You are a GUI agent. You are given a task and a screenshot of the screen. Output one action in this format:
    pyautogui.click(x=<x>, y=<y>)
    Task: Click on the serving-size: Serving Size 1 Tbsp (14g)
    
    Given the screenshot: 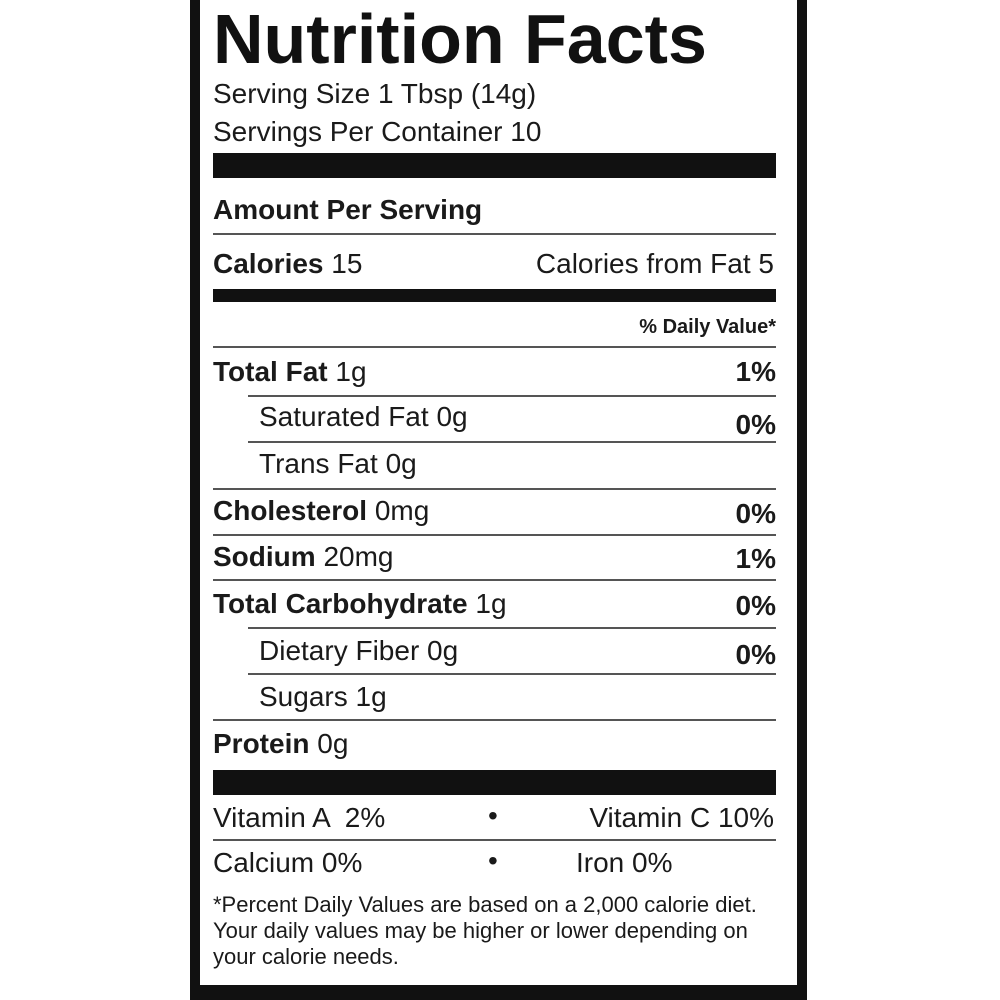 What is the action you would take?
    pyautogui.click(x=375, y=93)
    